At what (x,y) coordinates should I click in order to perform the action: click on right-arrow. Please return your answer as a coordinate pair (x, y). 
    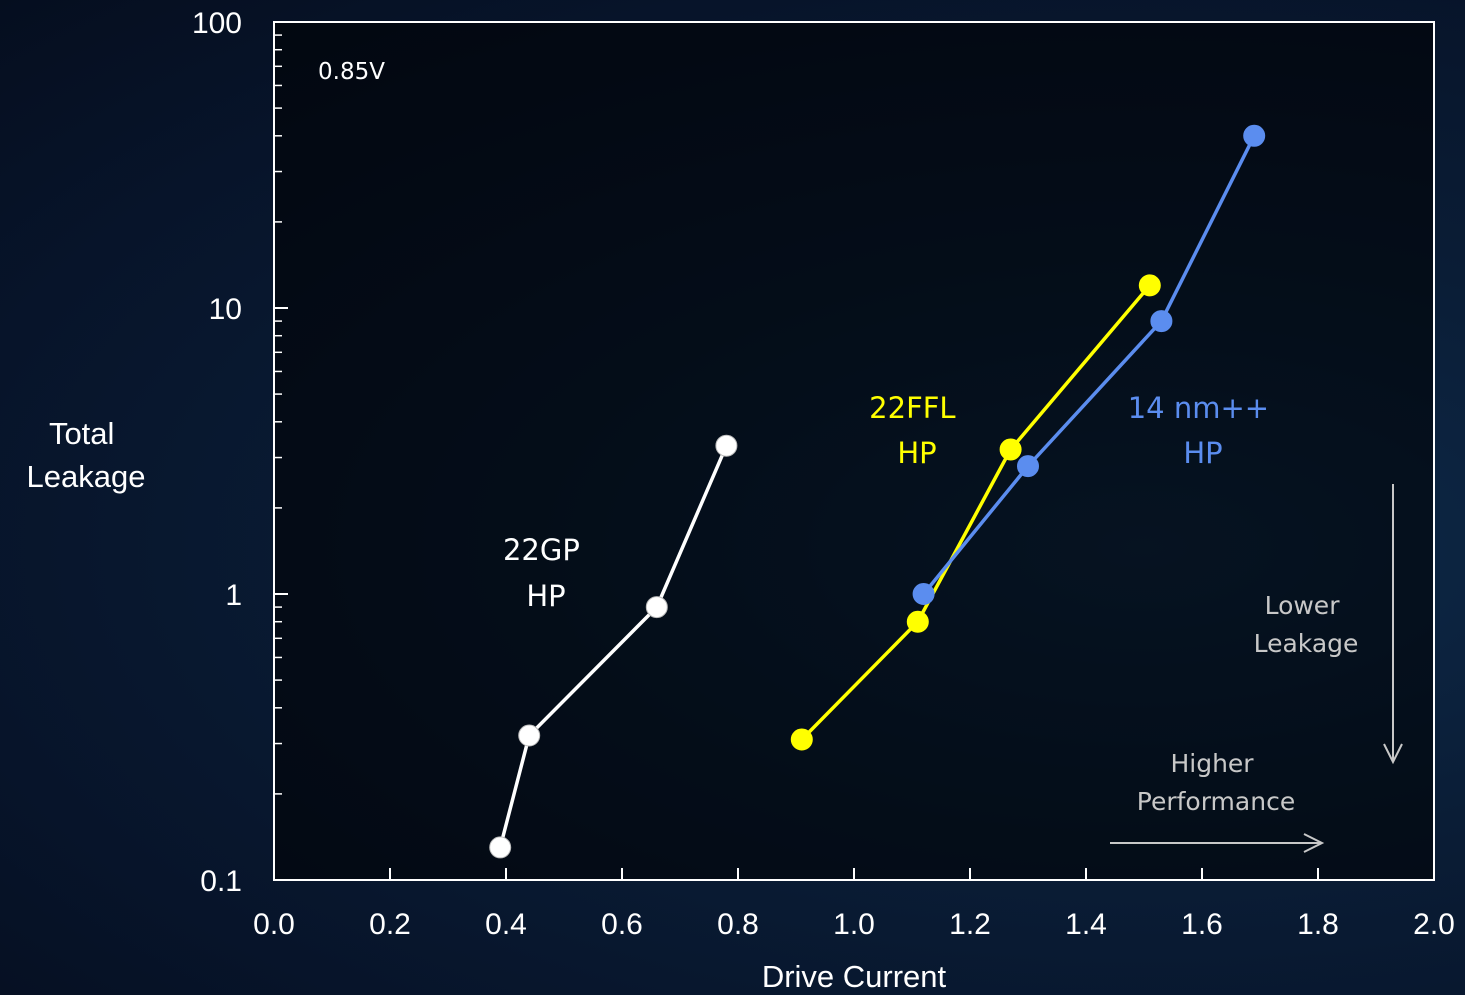
    Looking at the image, I should click on (1217, 843).